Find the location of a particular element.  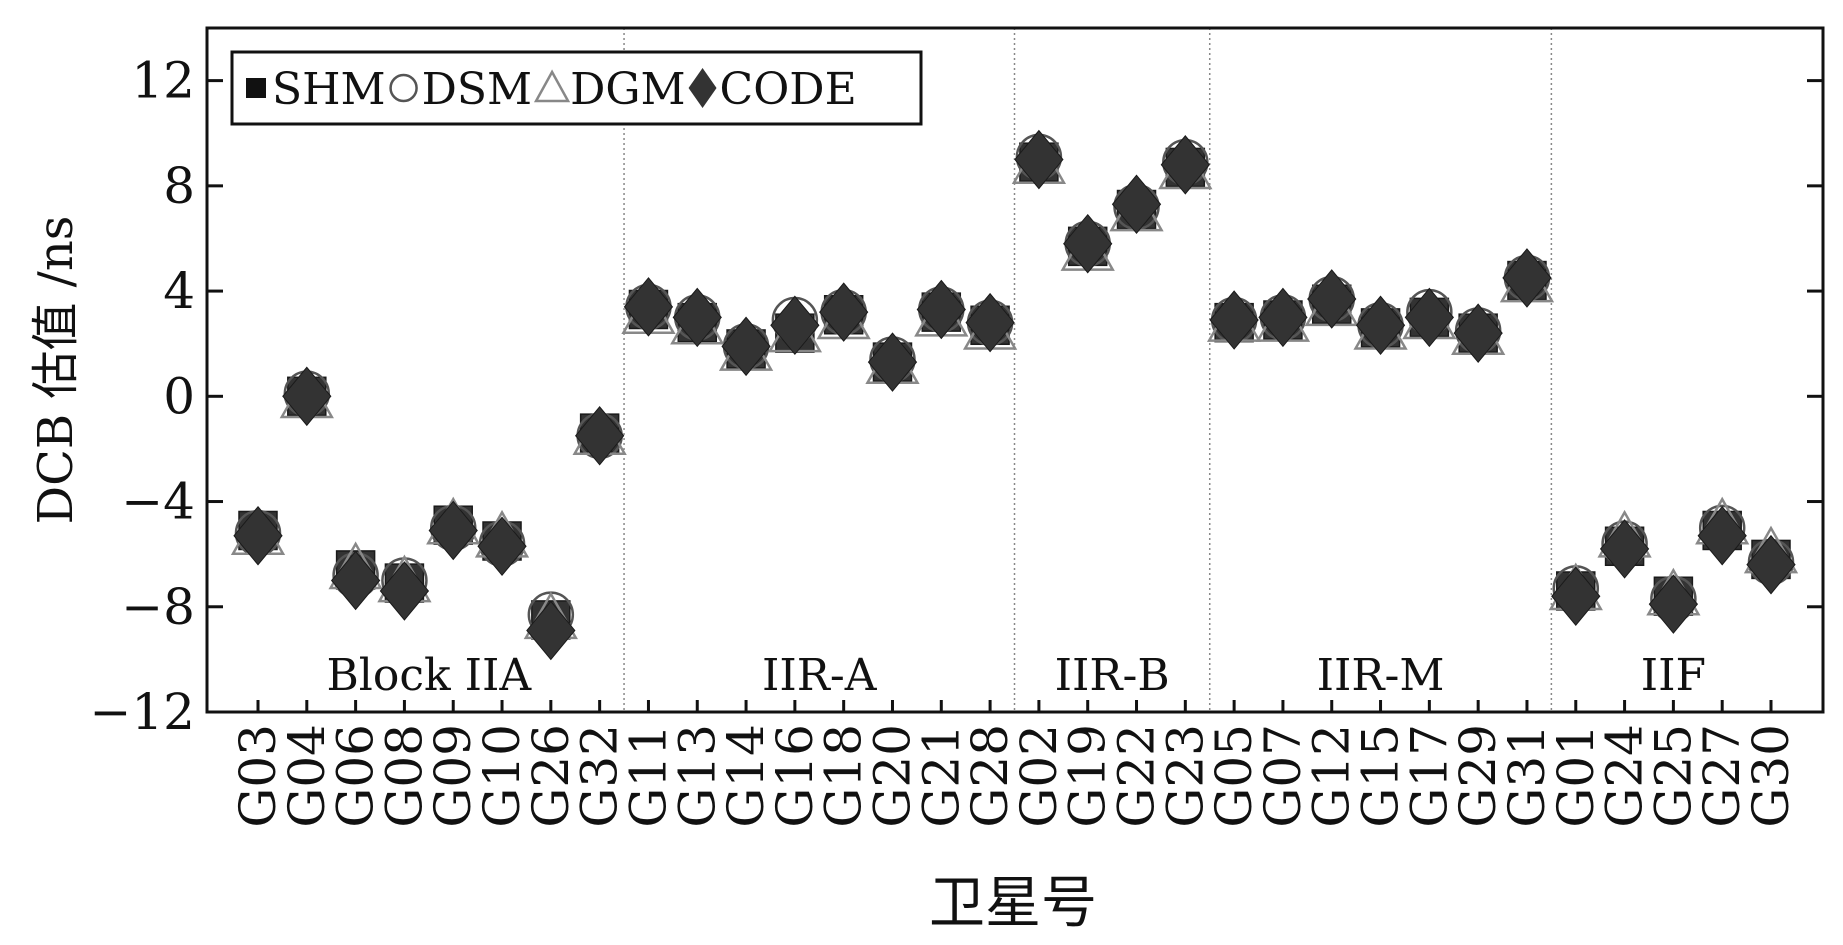

legend-diamond-icon is located at coordinates (702, 88).